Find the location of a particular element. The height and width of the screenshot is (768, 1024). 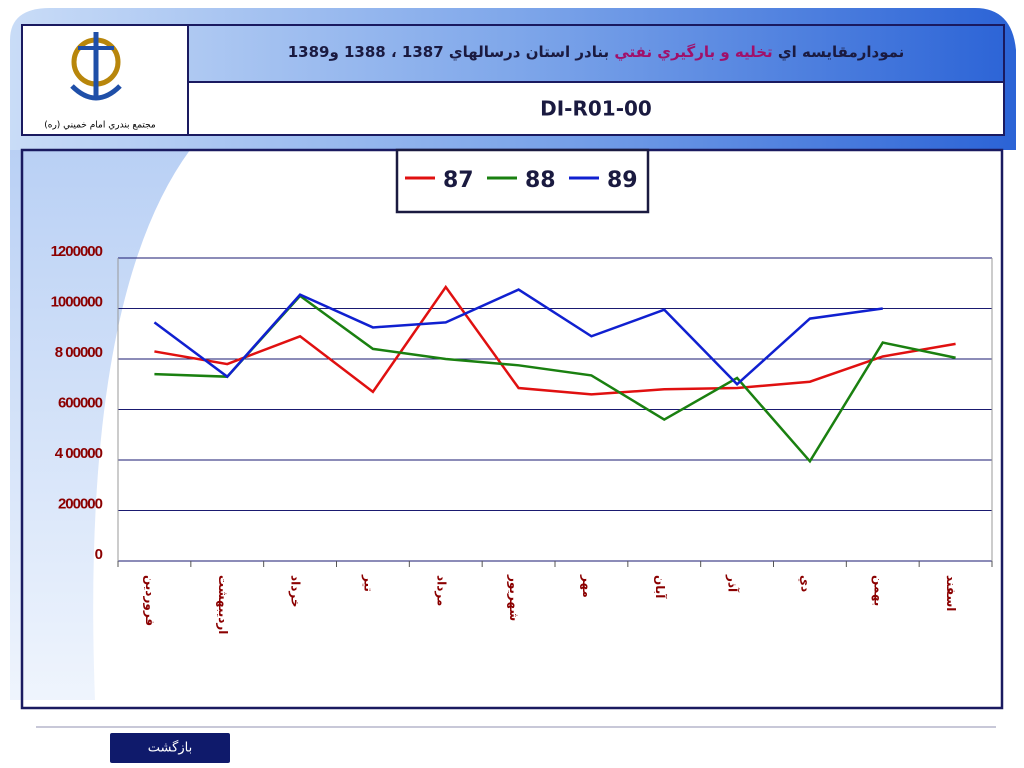

back-button is located at coordinates (170, 748).